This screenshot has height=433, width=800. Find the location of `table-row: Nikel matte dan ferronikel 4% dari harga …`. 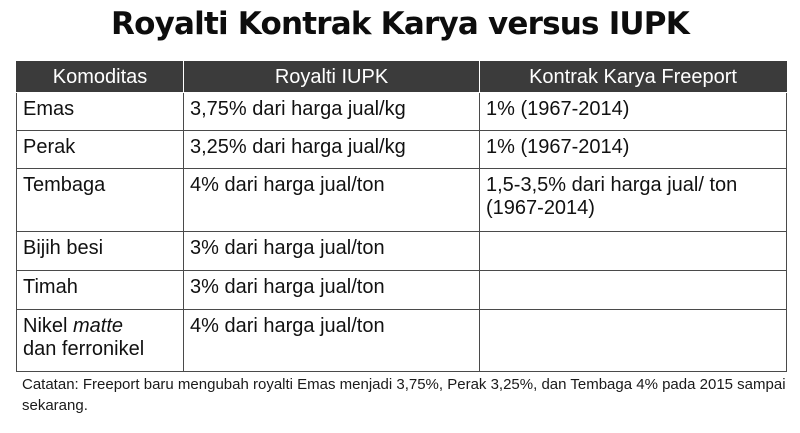

table-row: Nikel matte dan ferronikel 4% dari harga … is located at coordinates (401, 340).